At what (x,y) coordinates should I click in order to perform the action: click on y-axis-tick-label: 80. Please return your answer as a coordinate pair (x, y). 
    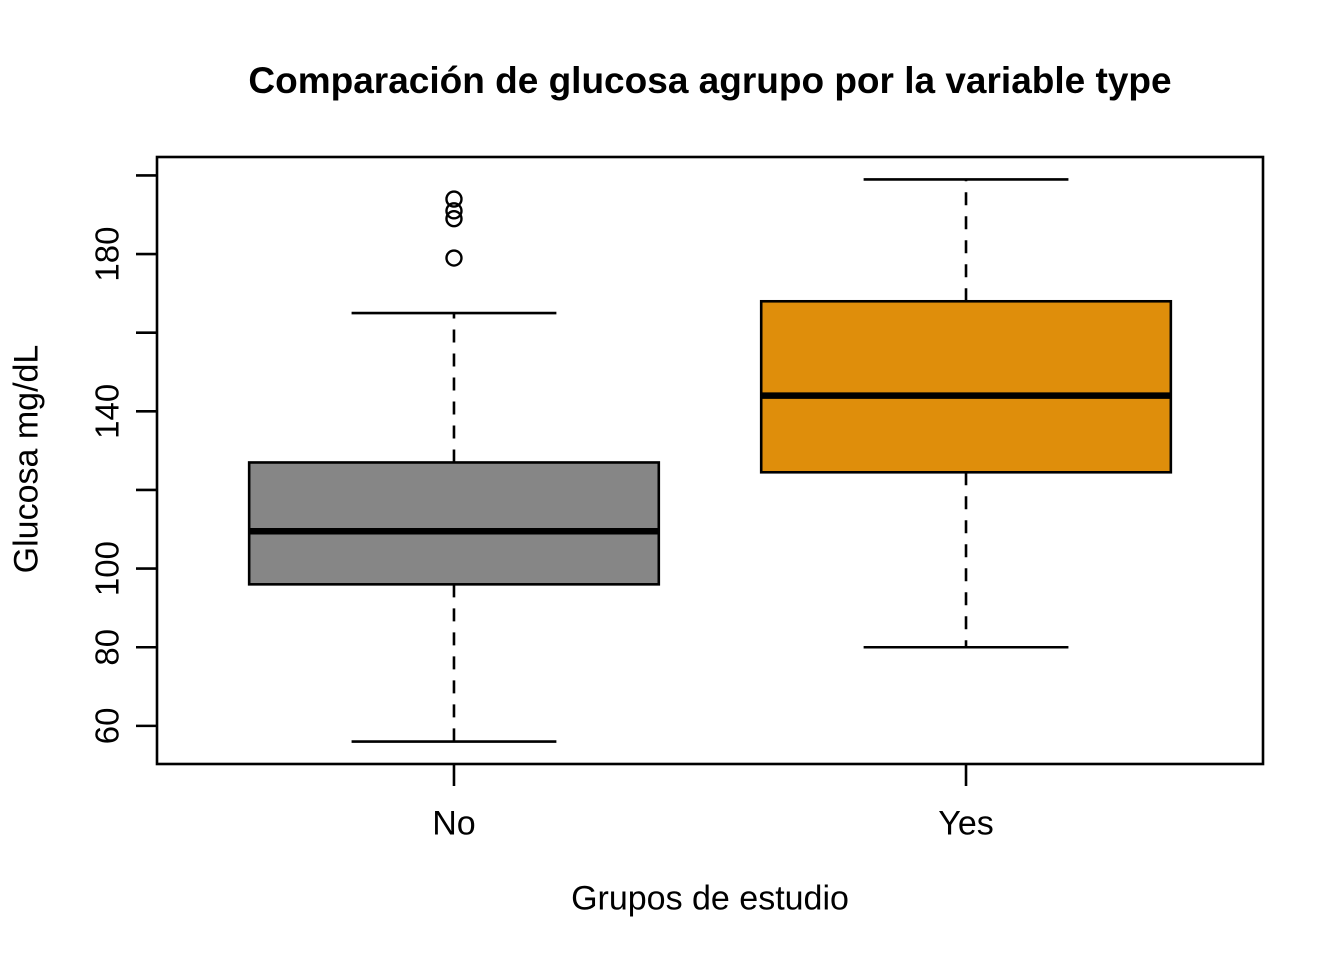
    Looking at the image, I should click on (107, 647).